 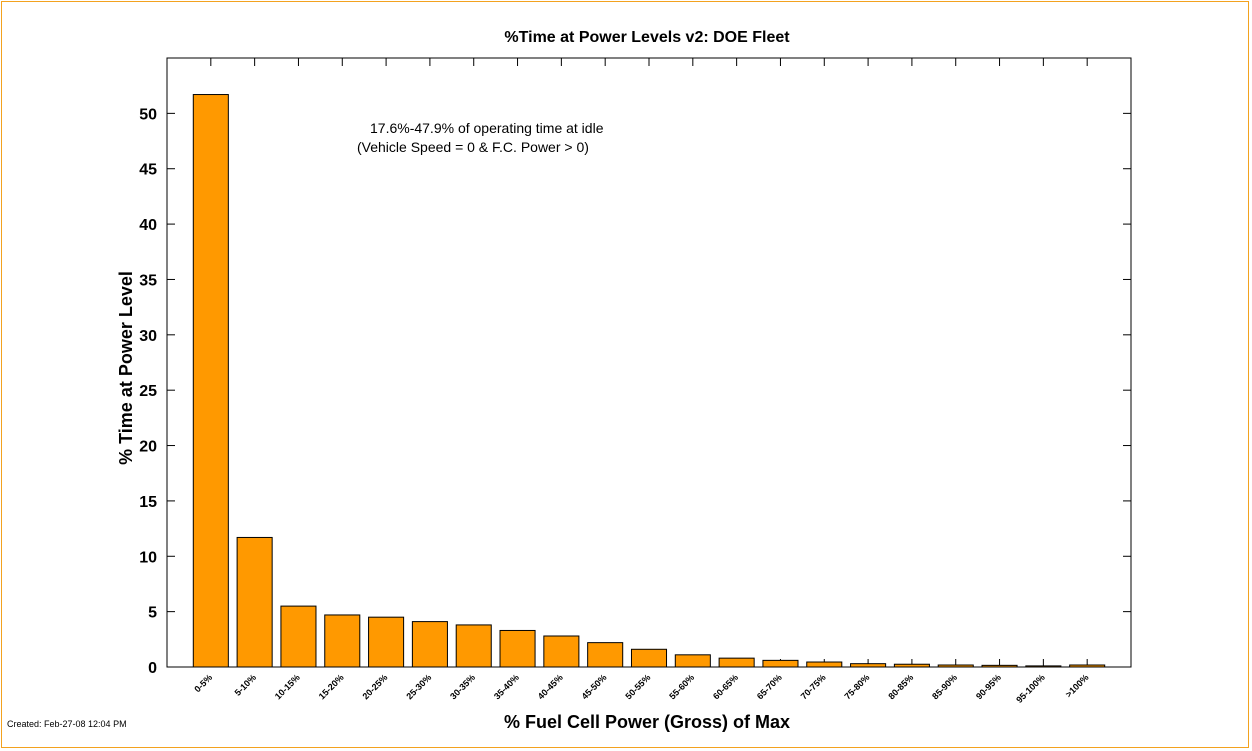 I want to click on y-tick-label: 35, so click(x=148, y=280).